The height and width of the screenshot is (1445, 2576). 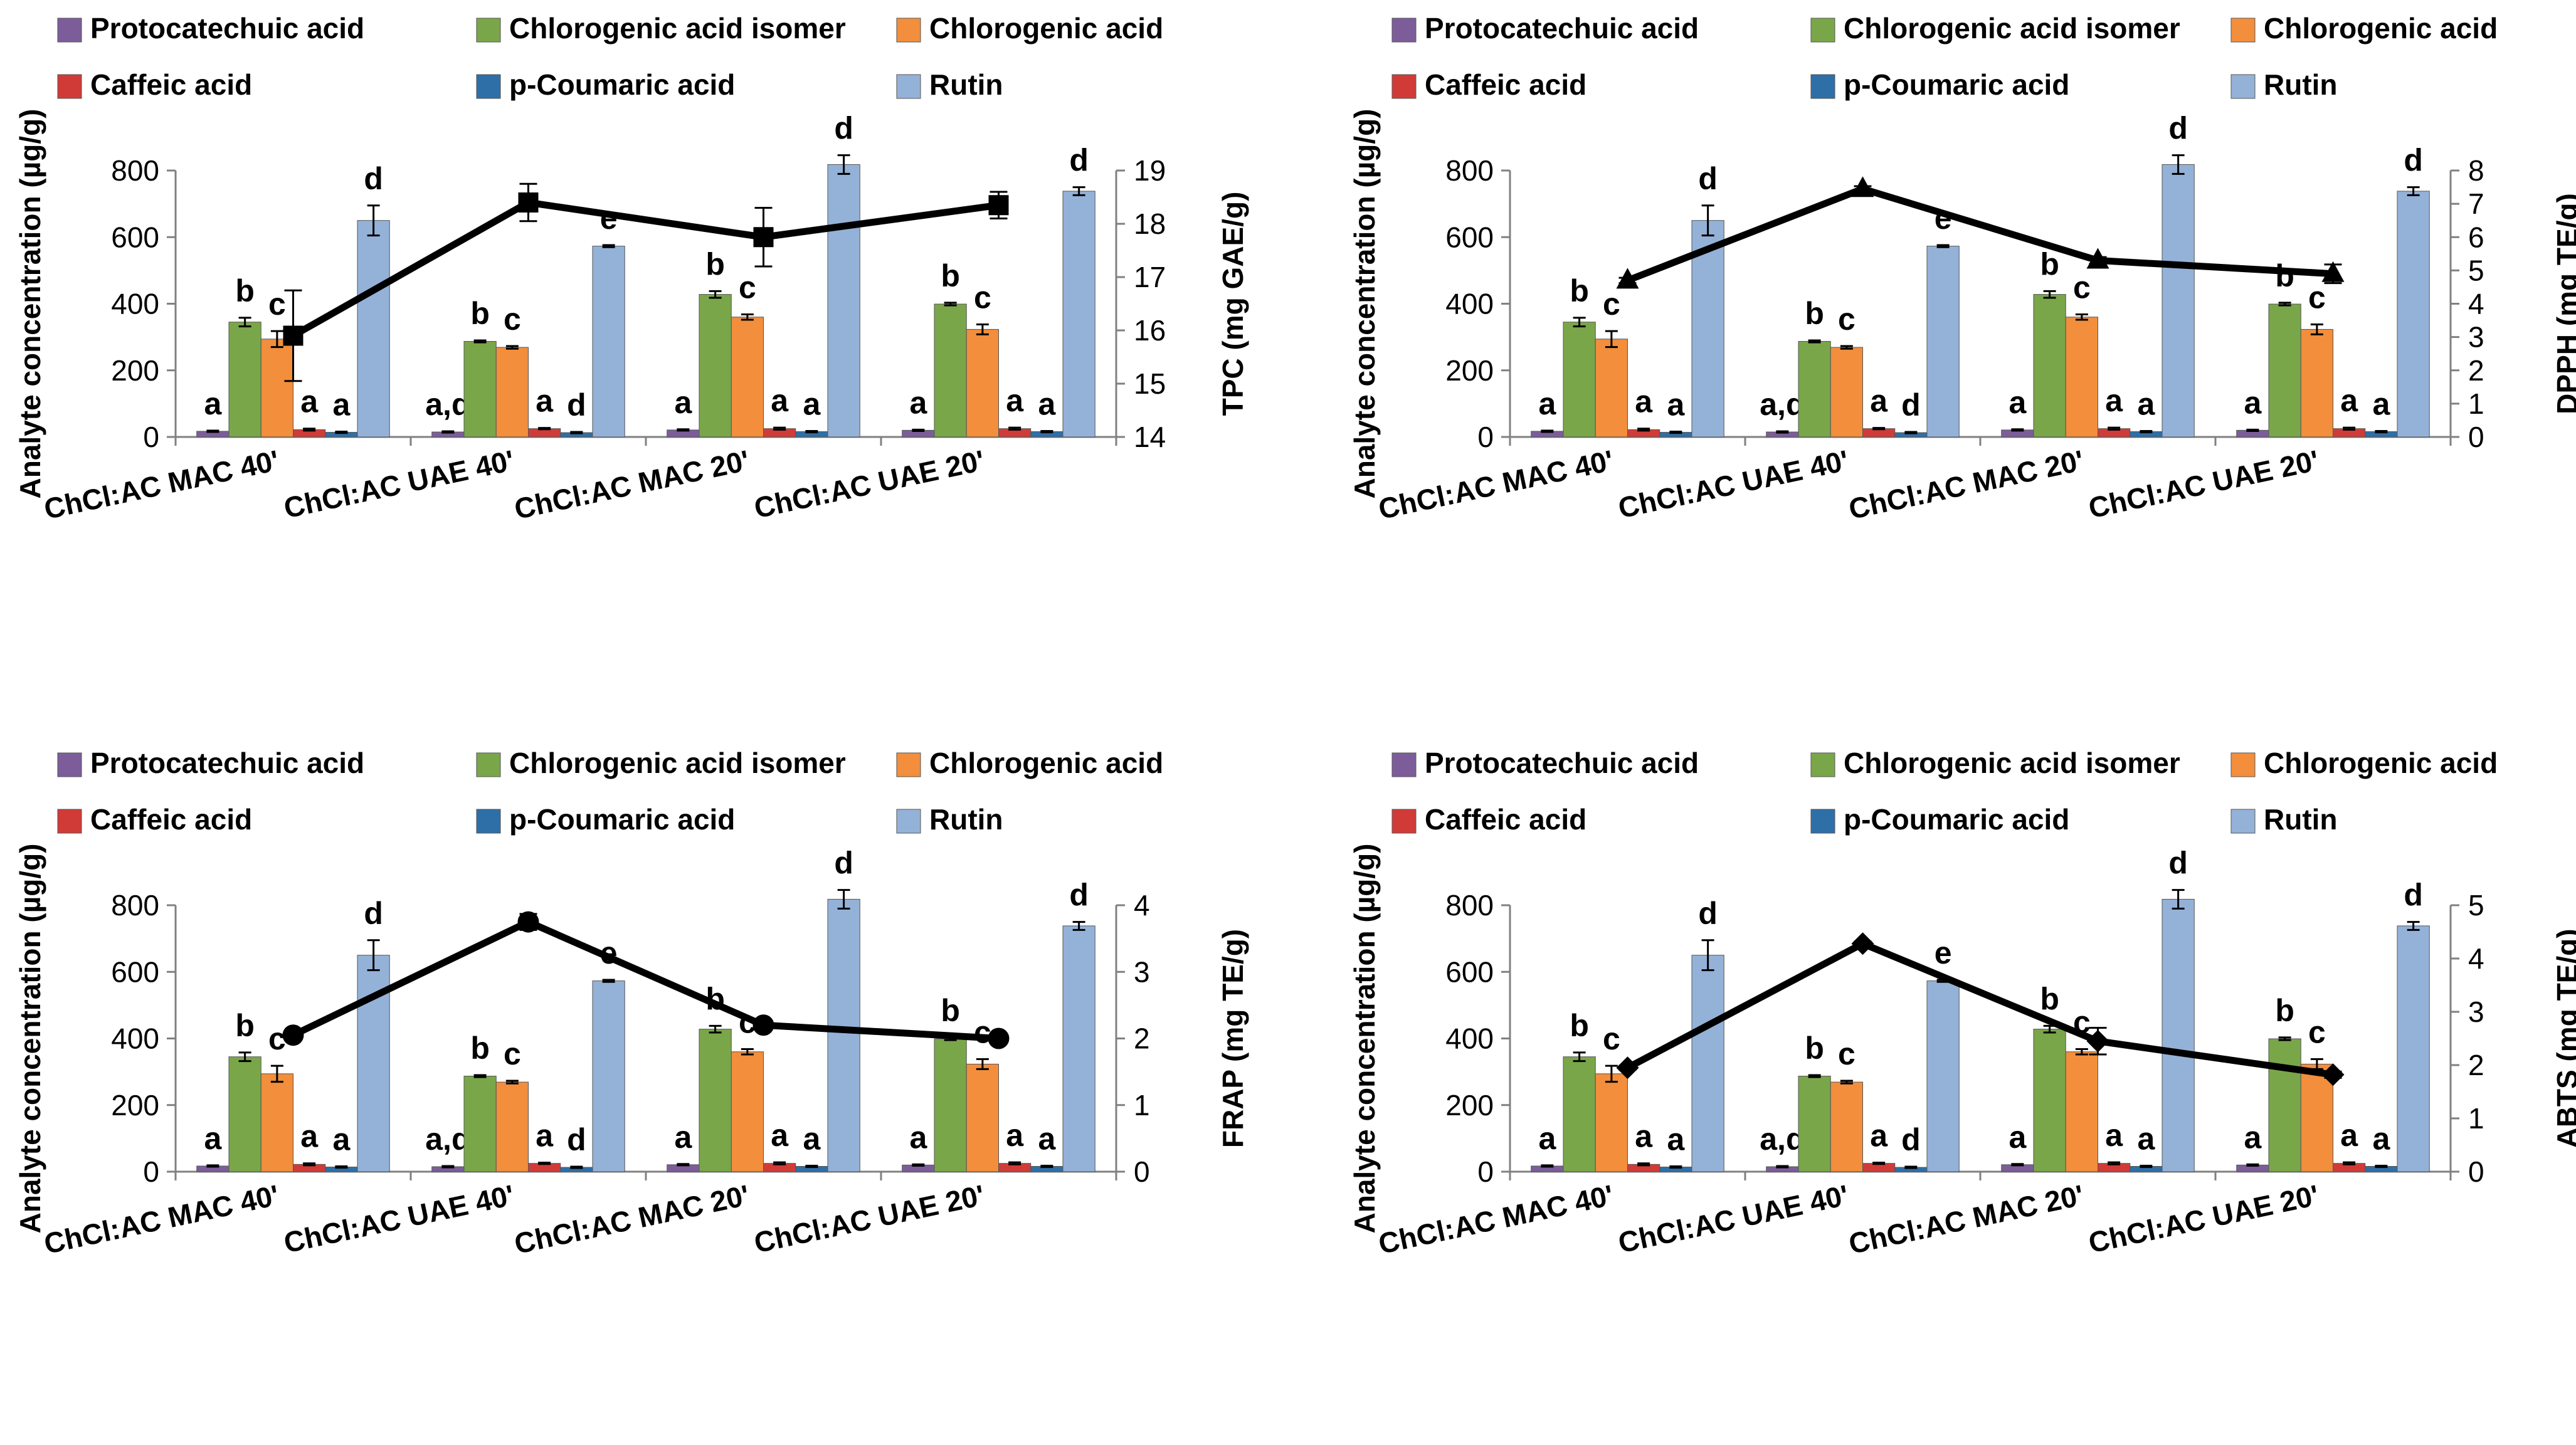 I want to click on y2-axis-title: TPC (mg GAE/g), so click(x=1233, y=304).